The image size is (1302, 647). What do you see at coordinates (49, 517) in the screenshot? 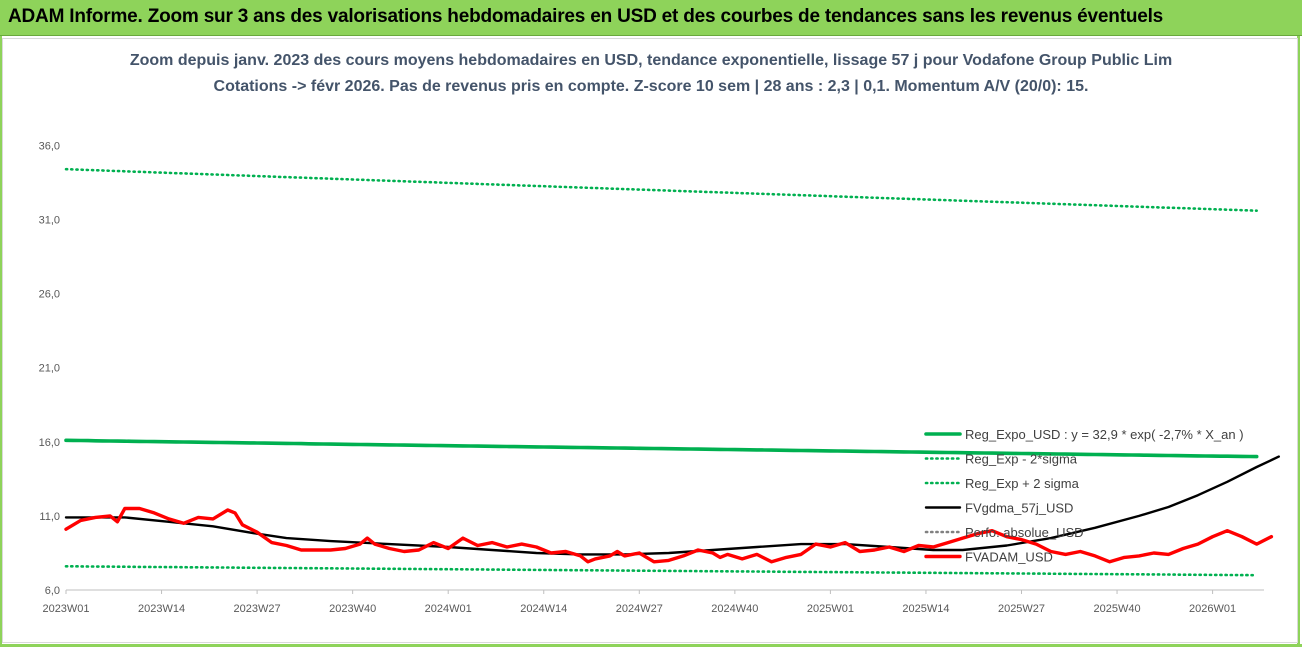
I see `y-tick-label: 11,0` at bounding box center [49, 517].